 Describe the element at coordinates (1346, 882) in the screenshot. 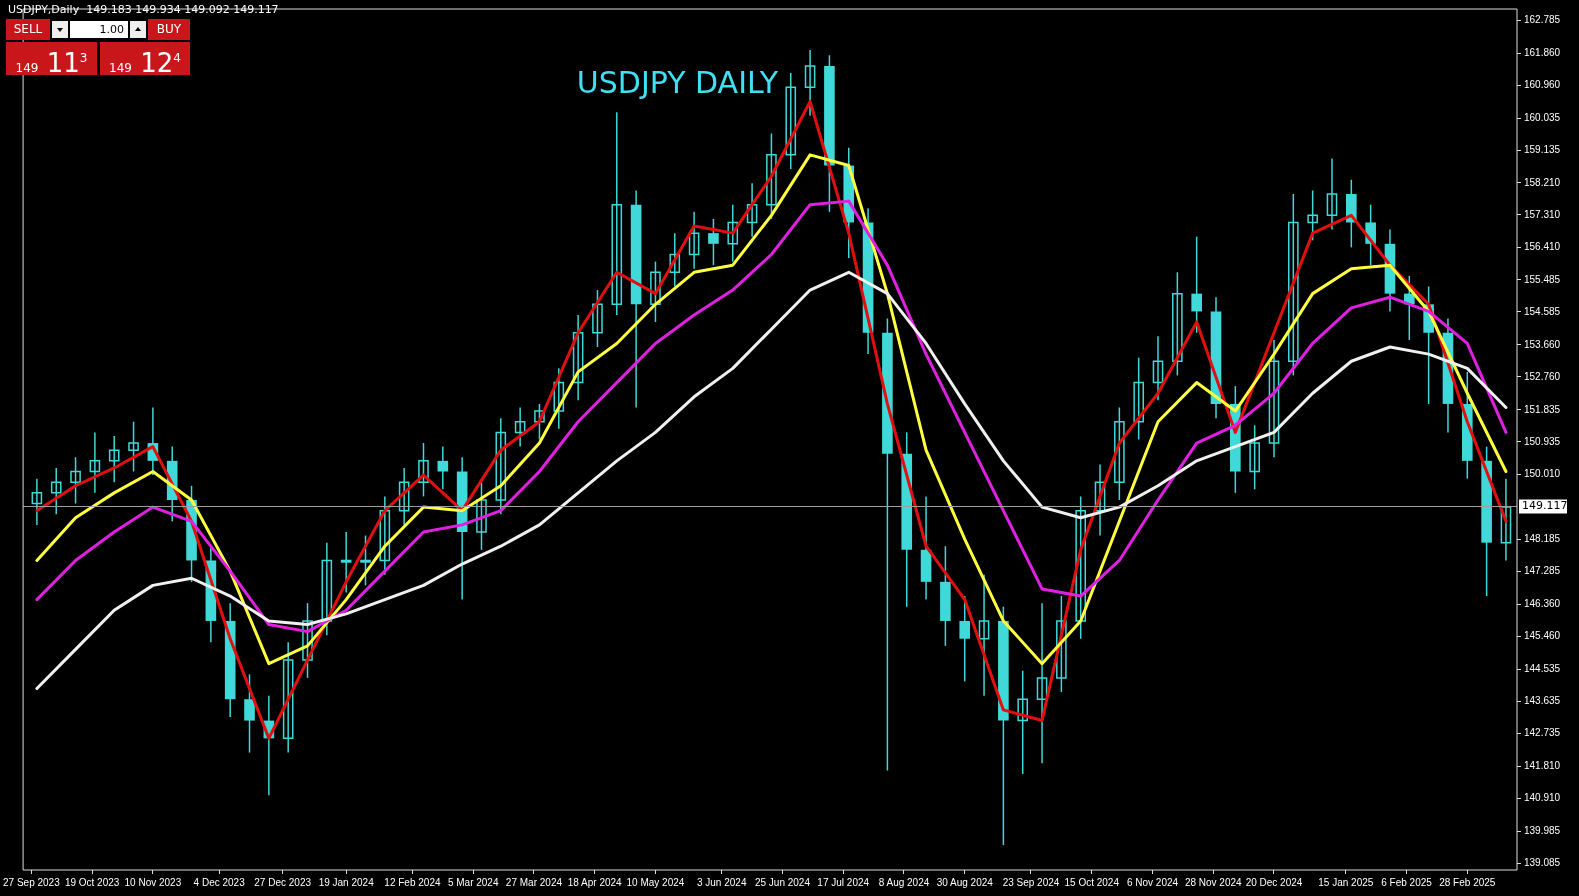

I see `x-tick-label: 15 Jan 2025` at that location.